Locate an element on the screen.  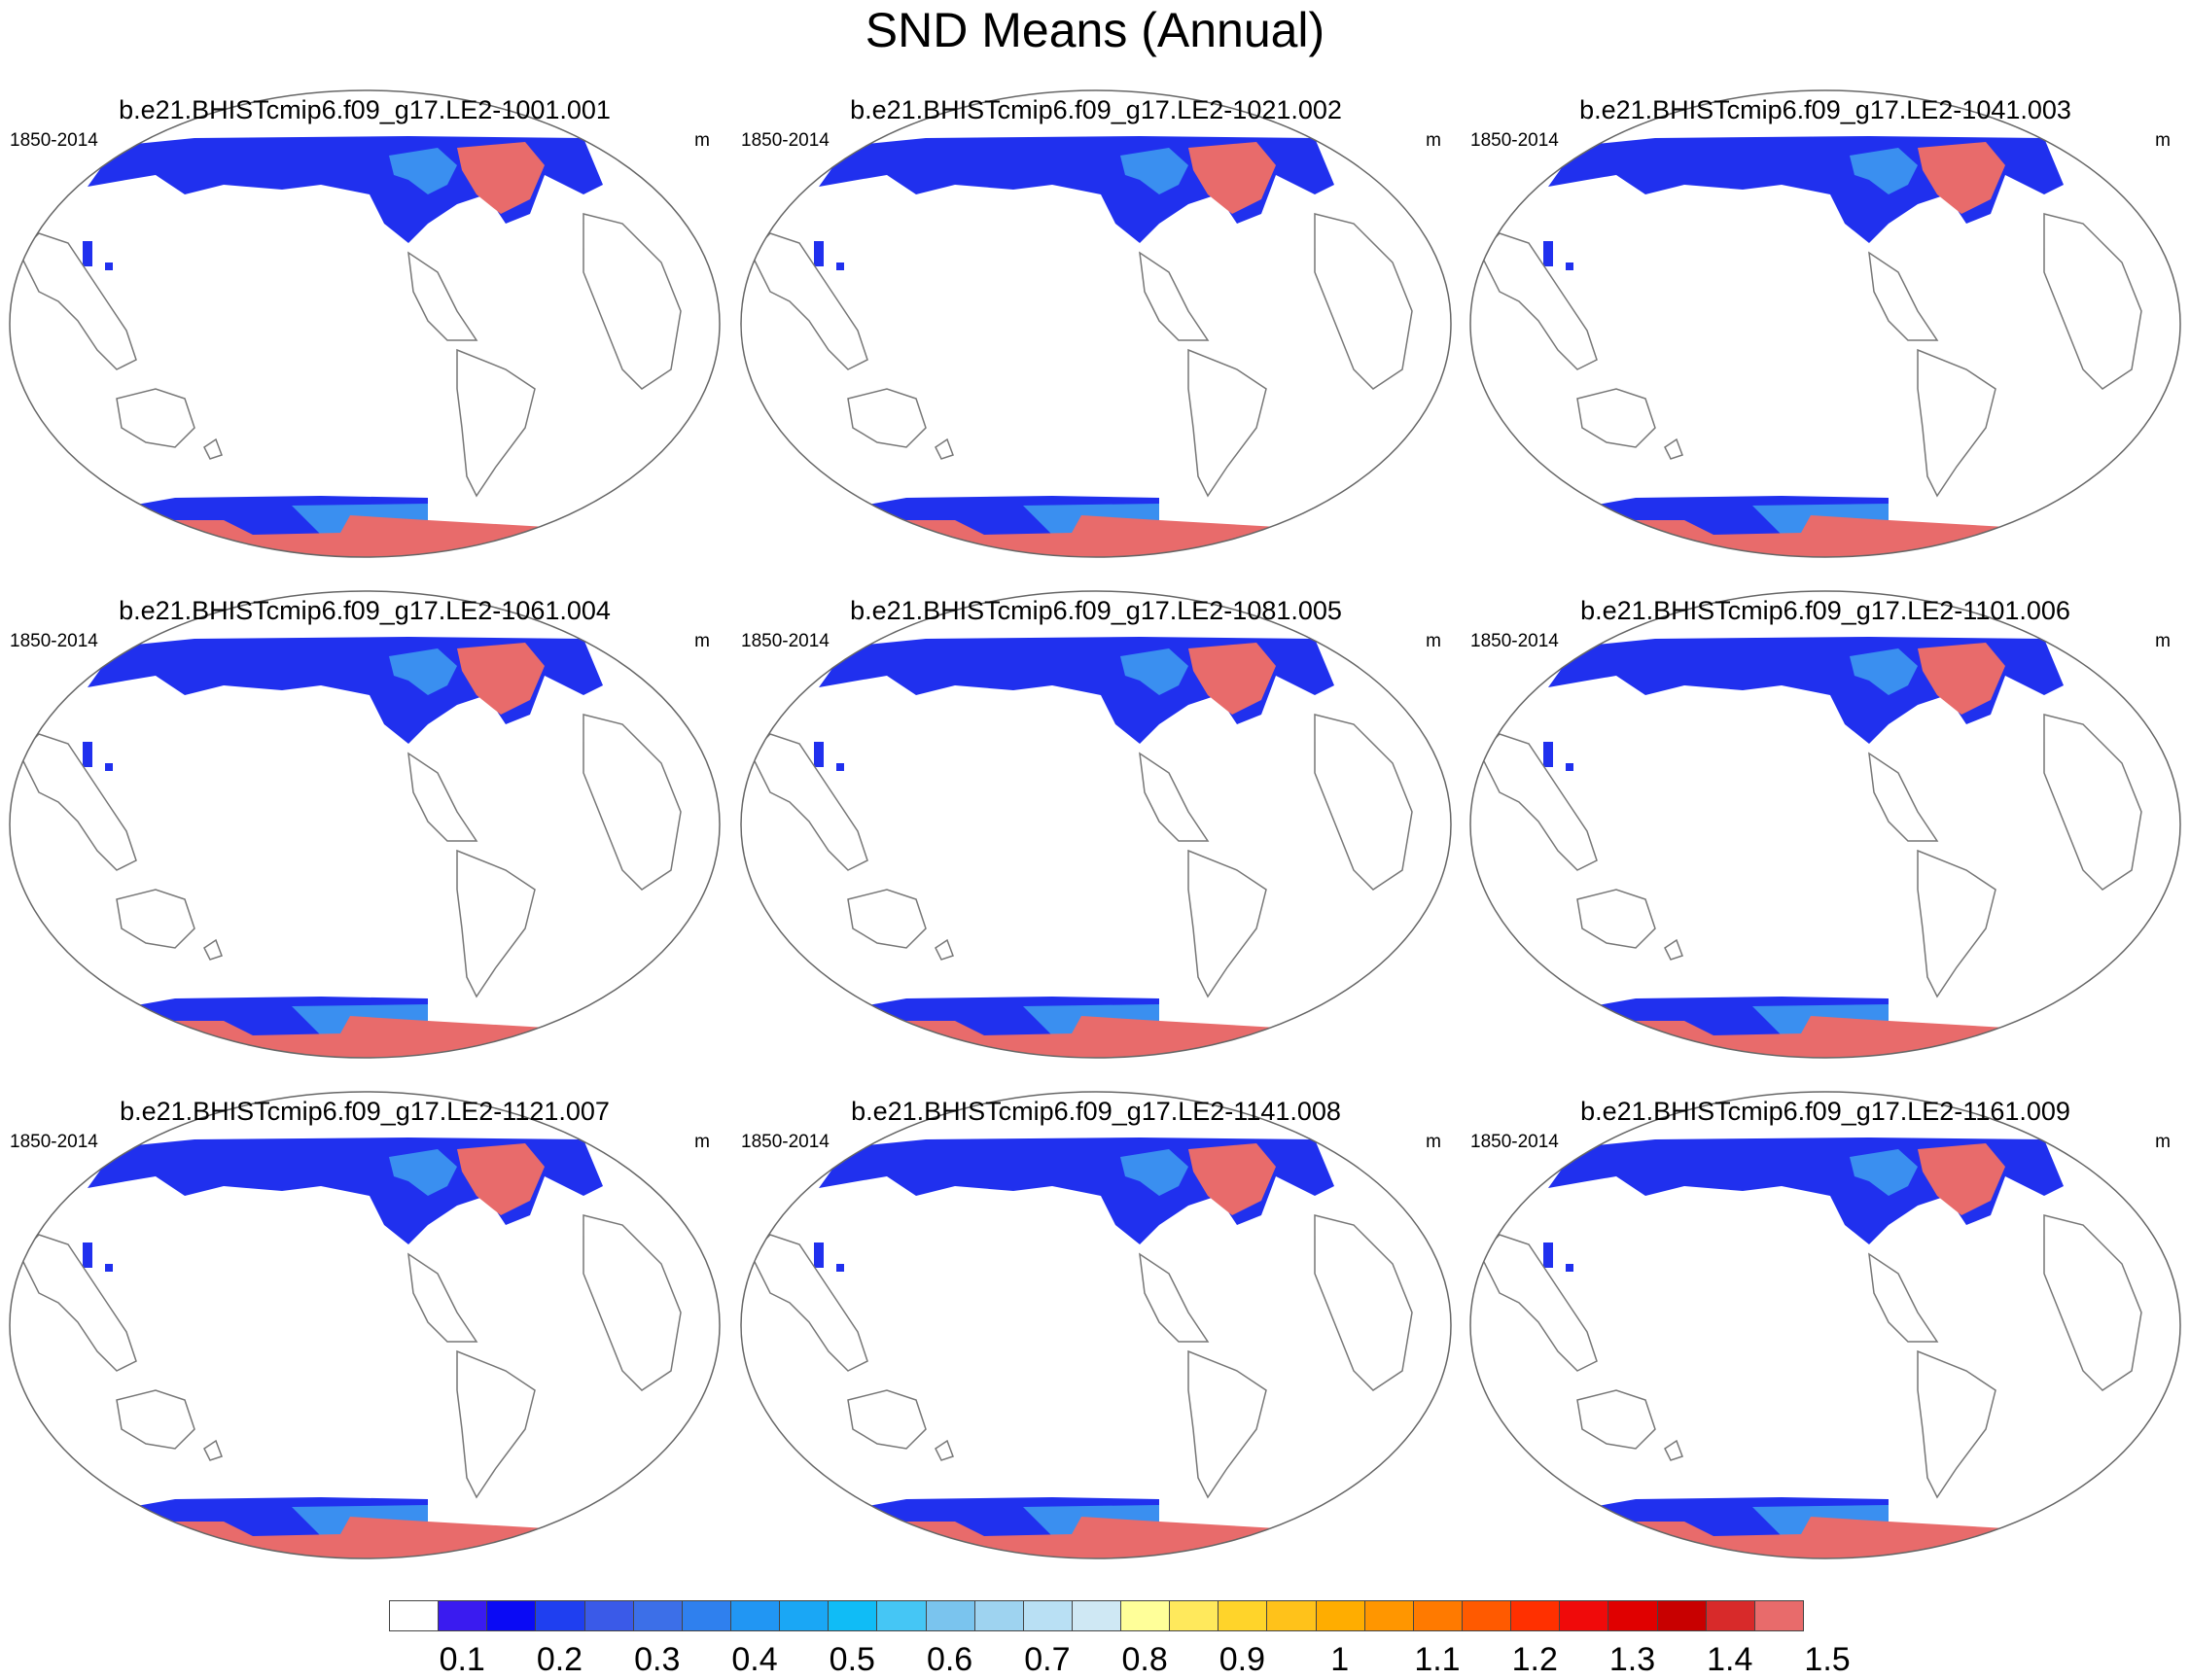
colorbar-label: 1 is located at coordinates (1340, 1659).